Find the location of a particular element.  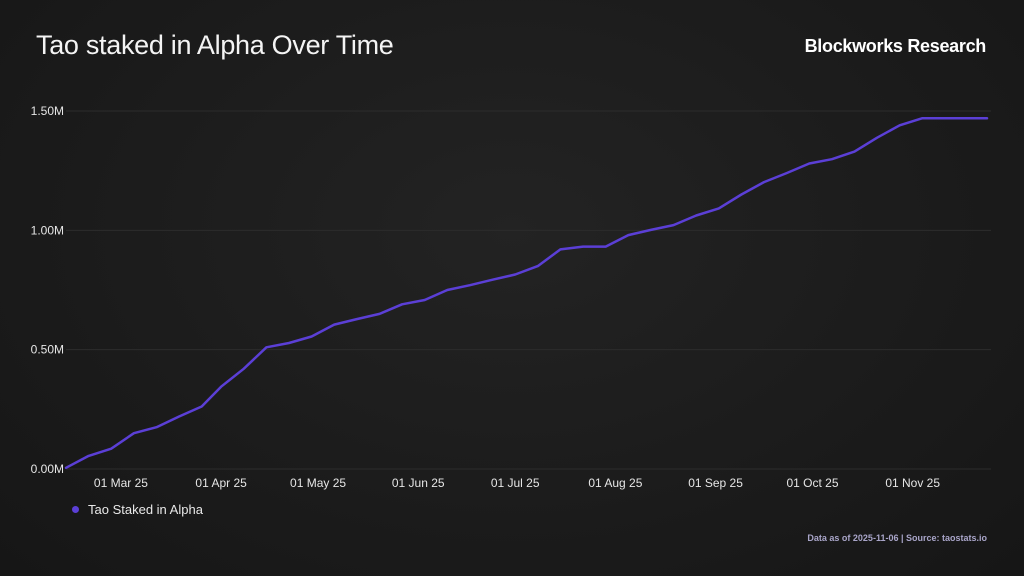

chart-title: Tao staked in Alpha Over Time is located at coordinates (215, 45).